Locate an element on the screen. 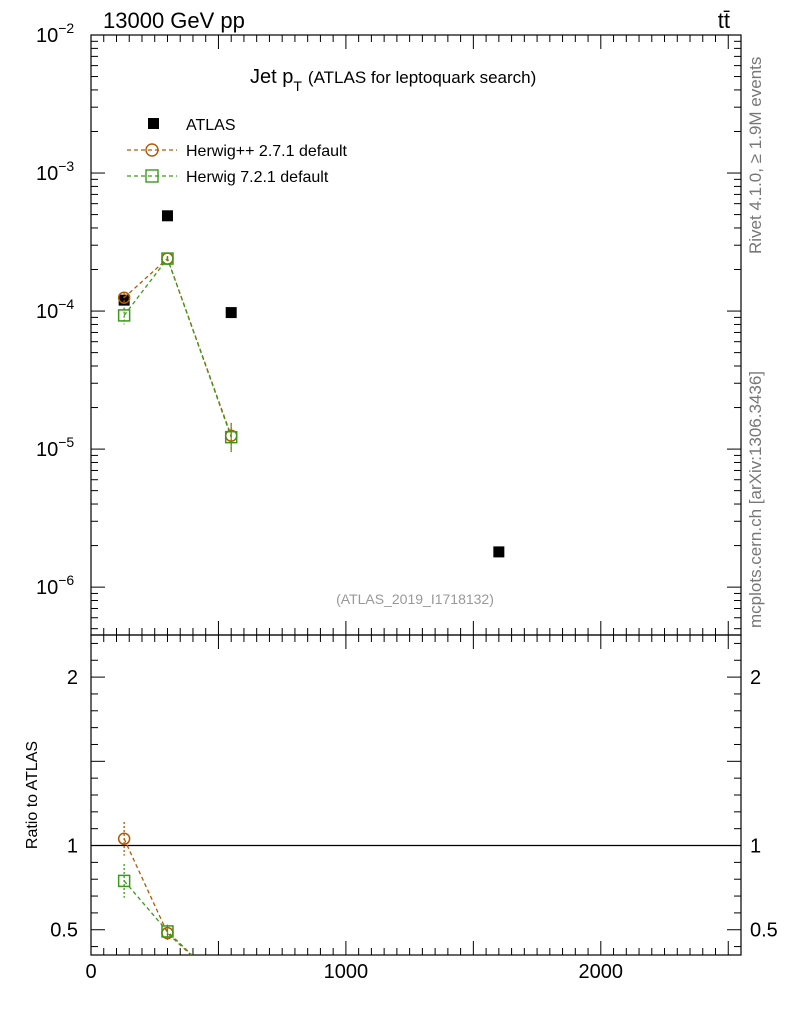  series-line-herwig7 is located at coordinates (177, 347).